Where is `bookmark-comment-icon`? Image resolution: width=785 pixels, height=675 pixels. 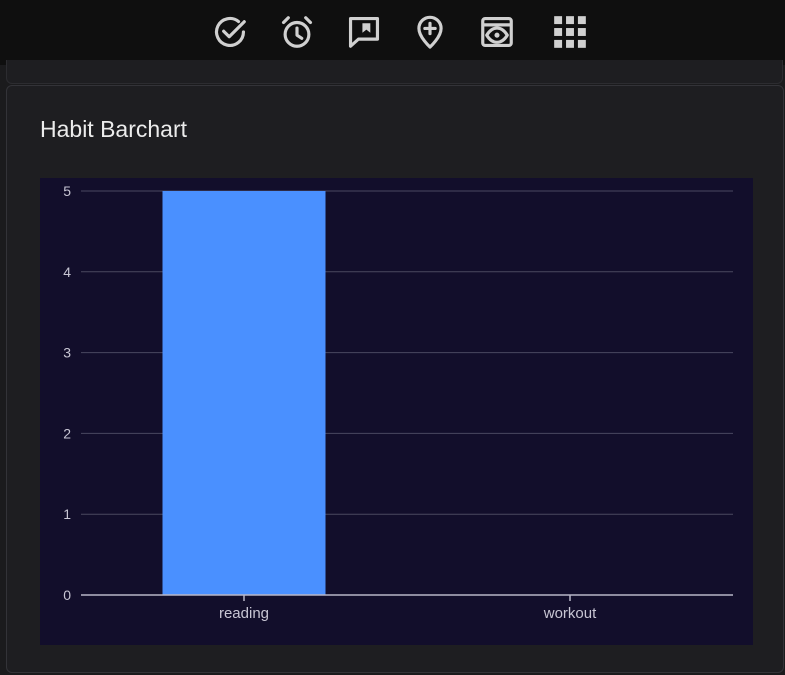
bookmark-comment-icon is located at coordinates (364, 32).